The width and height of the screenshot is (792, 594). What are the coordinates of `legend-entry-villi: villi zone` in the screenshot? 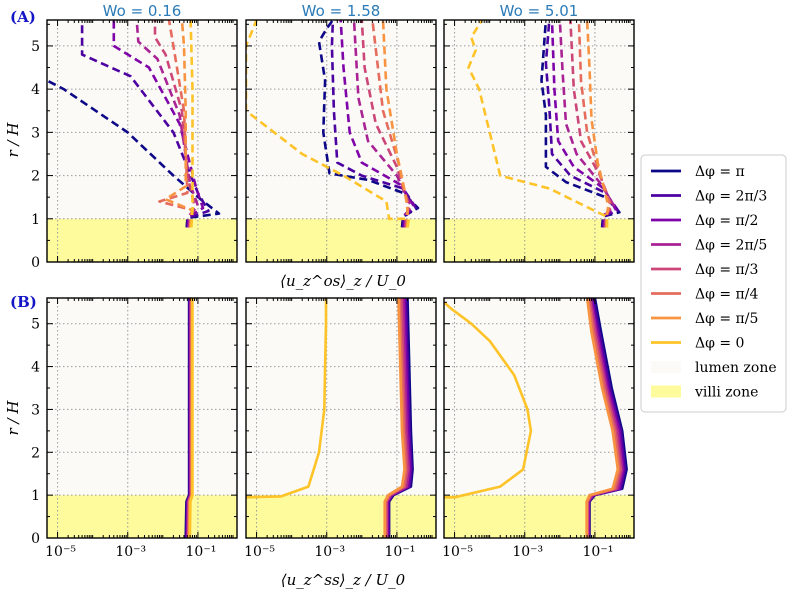 It's located at (726, 393).